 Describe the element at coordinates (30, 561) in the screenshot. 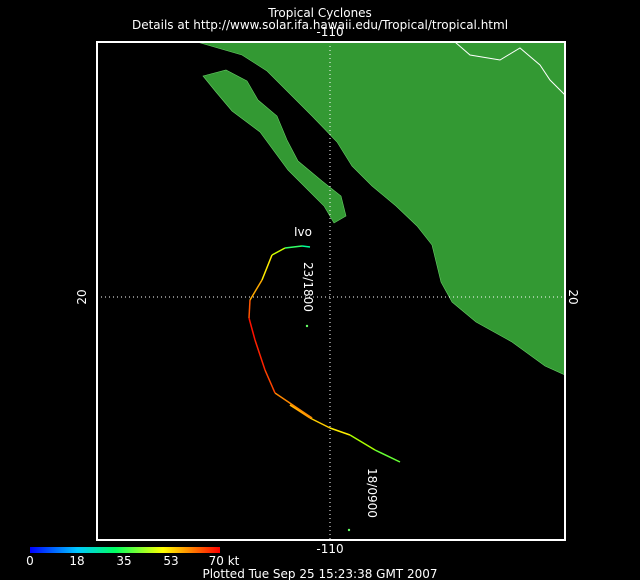

I see `colorbar-label: 0` at that location.